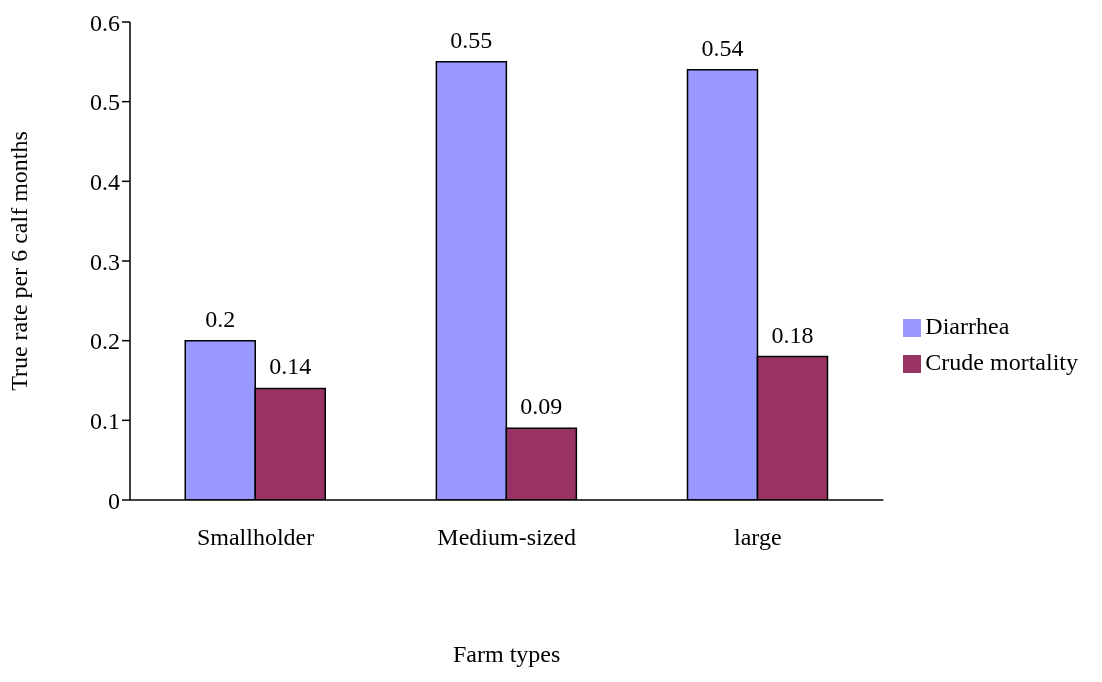 This screenshot has height=682, width=1102. Describe the element at coordinates (105, 102) in the screenshot. I see `y-tick-label: 0.5` at that location.